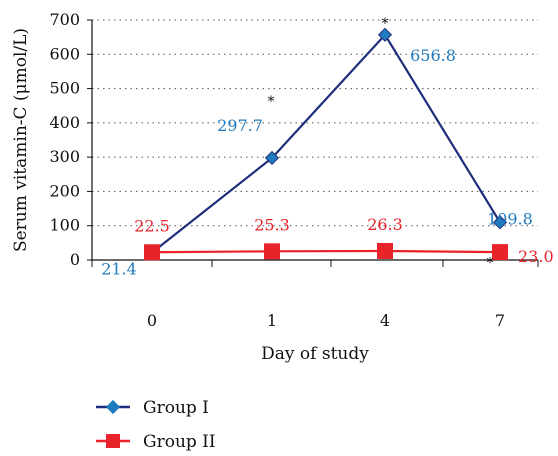  Describe the element at coordinates (385, 224) in the screenshot. I see `data-label: 26.3` at that location.